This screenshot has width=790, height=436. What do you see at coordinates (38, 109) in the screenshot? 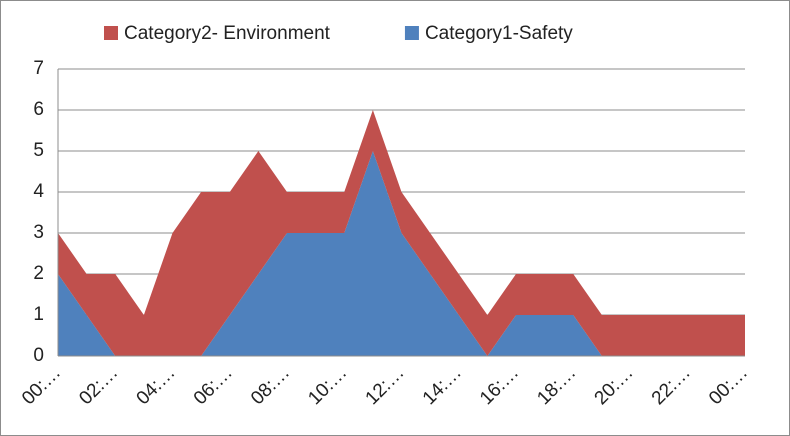
I see `y-tick-label: 6` at bounding box center [38, 109].